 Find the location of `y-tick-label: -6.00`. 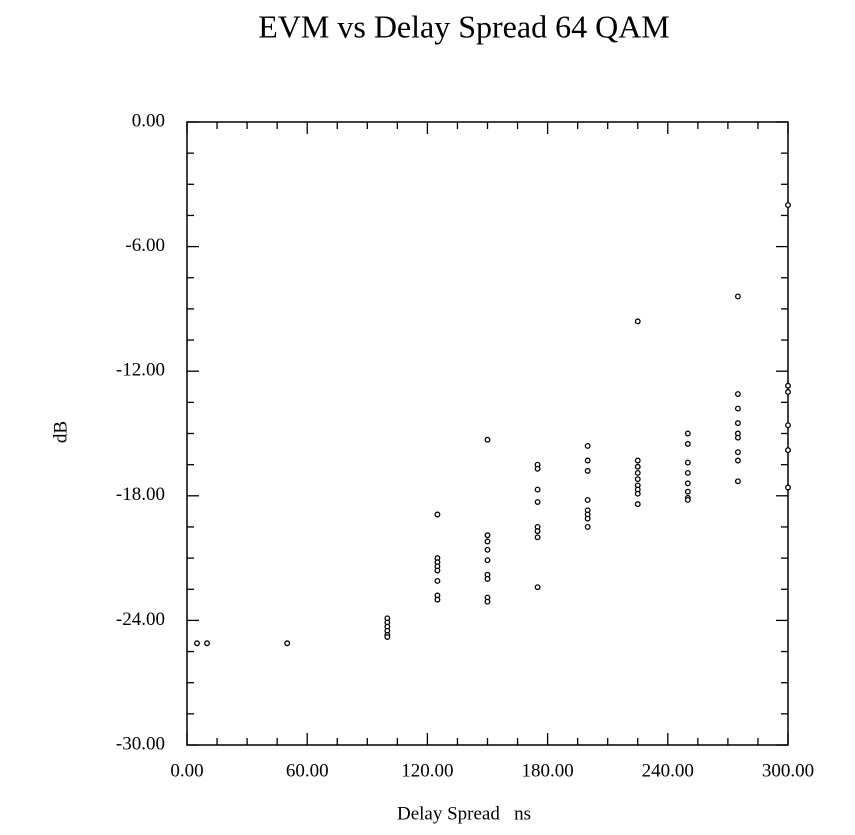

y-tick-label: -6.00 is located at coordinates (145, 245).